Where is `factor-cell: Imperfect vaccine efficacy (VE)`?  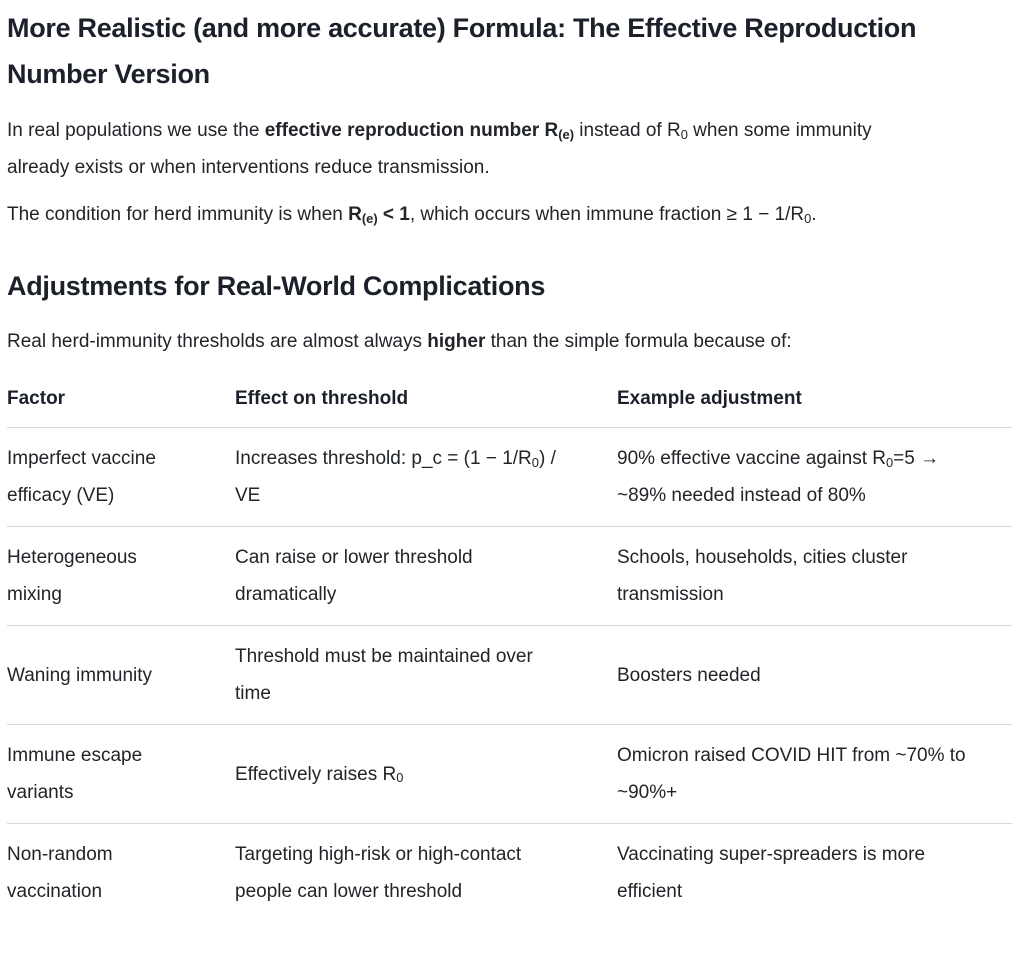 factor-cell: Imperfect vaccine efficacy (VE) is located at coordinates (121, 477).